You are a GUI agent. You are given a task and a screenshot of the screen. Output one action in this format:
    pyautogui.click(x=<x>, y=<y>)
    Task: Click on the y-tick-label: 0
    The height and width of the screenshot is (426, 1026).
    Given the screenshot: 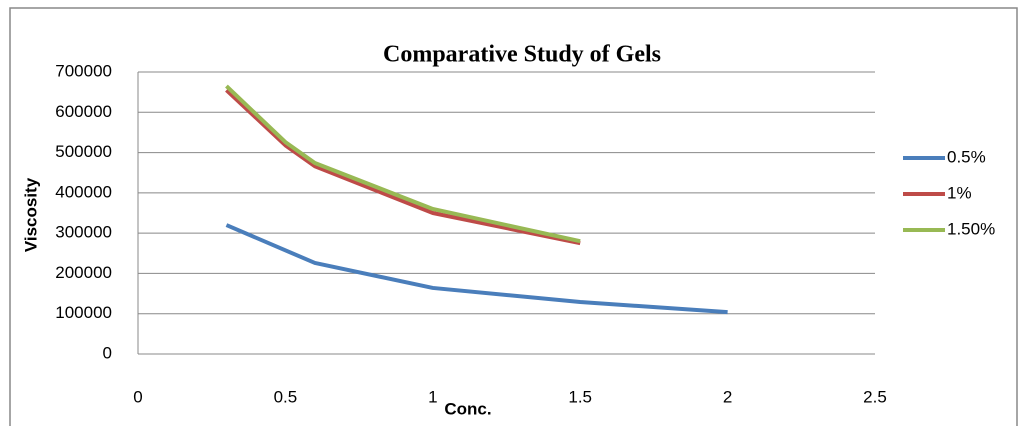 What is the action you would take?
    pyautogui.click(x=107, y=352)
    